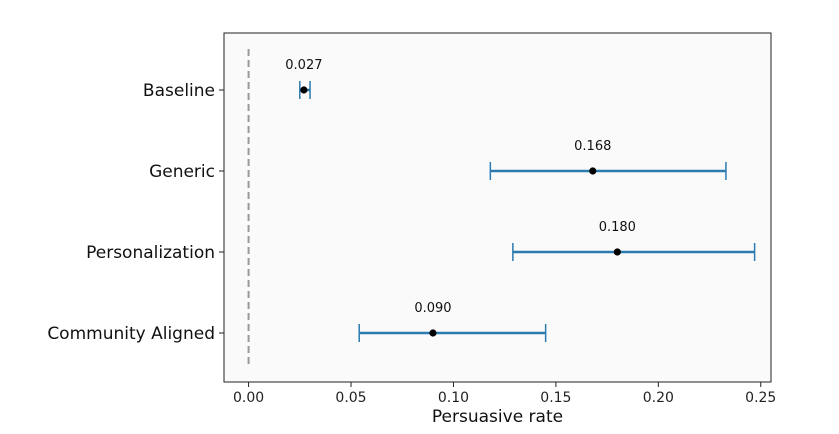 The image size is (839, 434). I want to click on category-label: Community Aligned, so click(131, 334).